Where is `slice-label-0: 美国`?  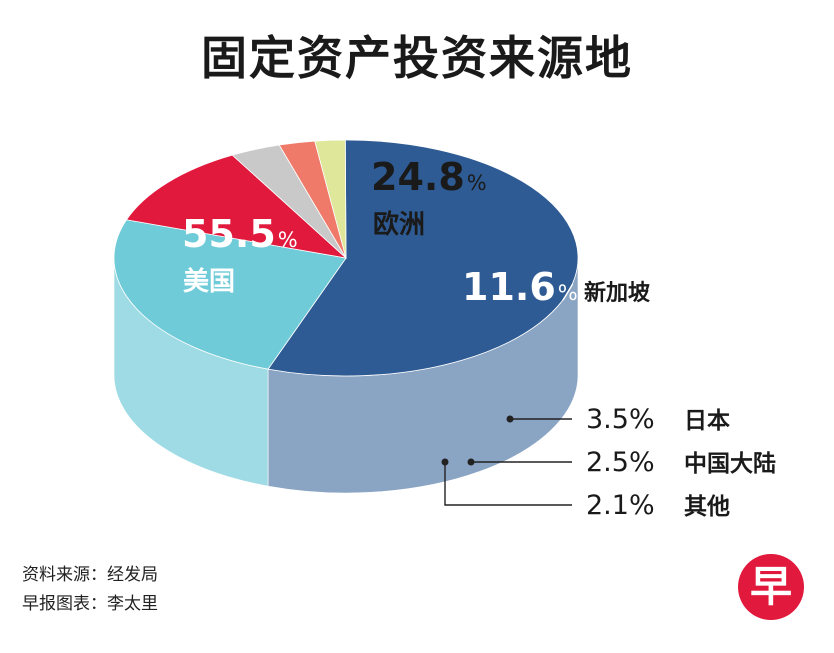 slice-label-0: 美国 is located at coordinates (209, 281).